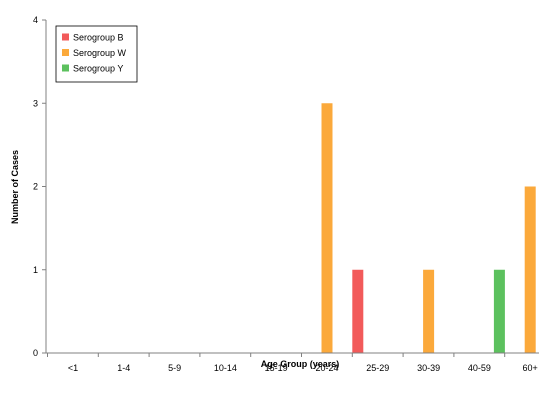 Image resolution: width=539 pixels, height=398 pixels. What do you see at coordinates (98, 69) in the screenshot?
I see `legend-label: Serogroup Y` at bounding box center [98, 69].